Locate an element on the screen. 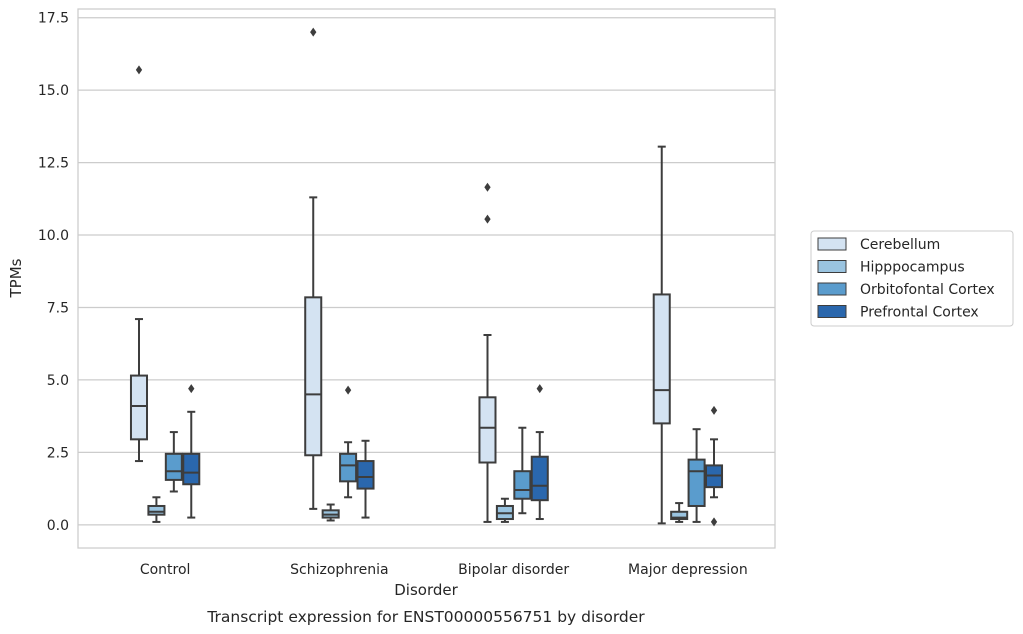  legend-frame is located at coordinates (912, 278).